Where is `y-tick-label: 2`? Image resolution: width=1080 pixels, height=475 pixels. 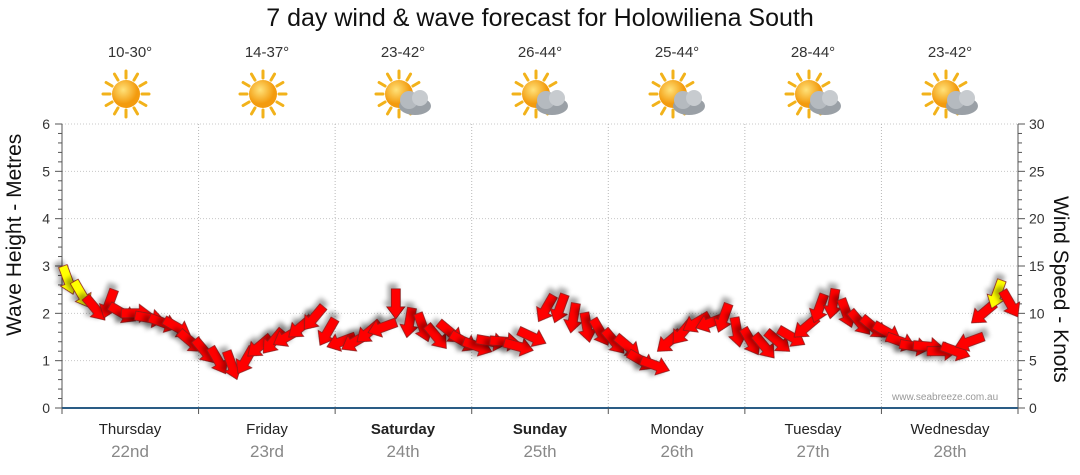
y-tick-label: 2 is located at coordinates (46, 313).